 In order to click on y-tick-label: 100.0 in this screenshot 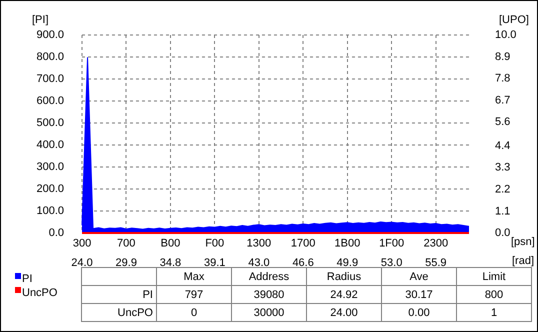, I will do `click(50, 211)`.